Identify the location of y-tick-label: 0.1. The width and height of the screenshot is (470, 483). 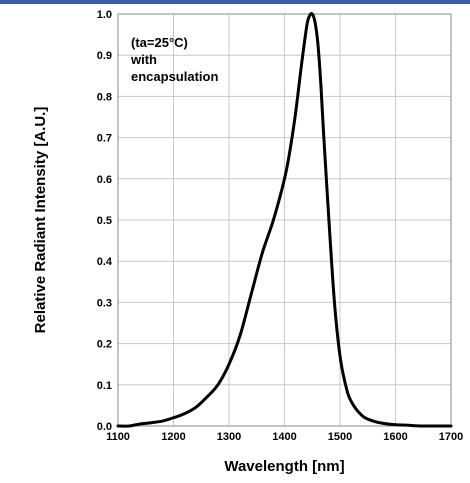
(104, 386).